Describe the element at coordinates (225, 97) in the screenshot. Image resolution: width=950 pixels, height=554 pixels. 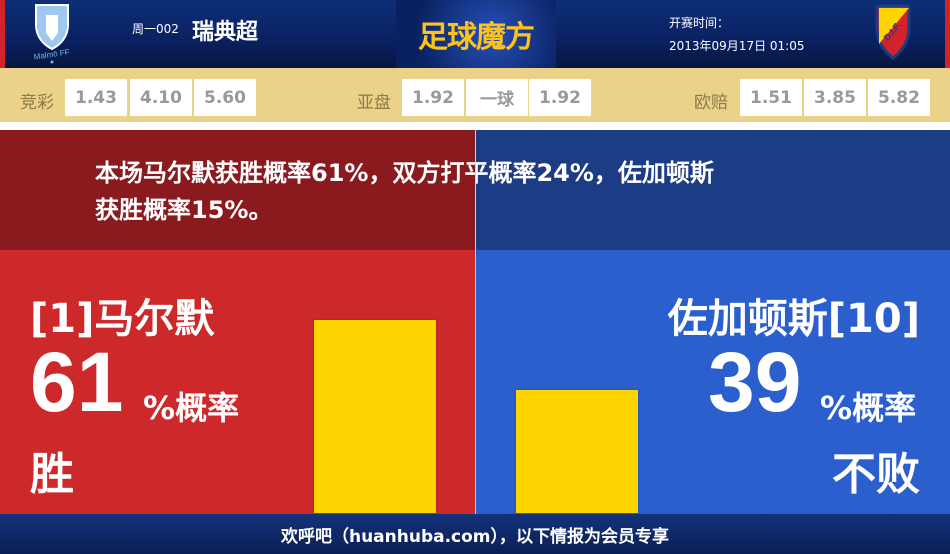
I see `jingcai-odd: 5.60` at that location.